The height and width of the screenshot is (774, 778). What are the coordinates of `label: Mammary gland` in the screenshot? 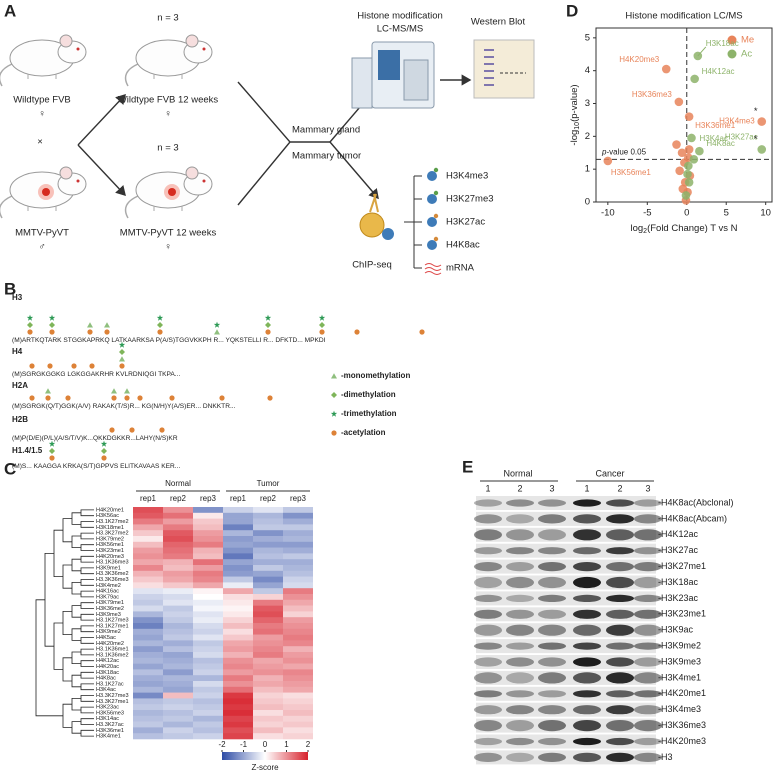 It's located at (326, 130).